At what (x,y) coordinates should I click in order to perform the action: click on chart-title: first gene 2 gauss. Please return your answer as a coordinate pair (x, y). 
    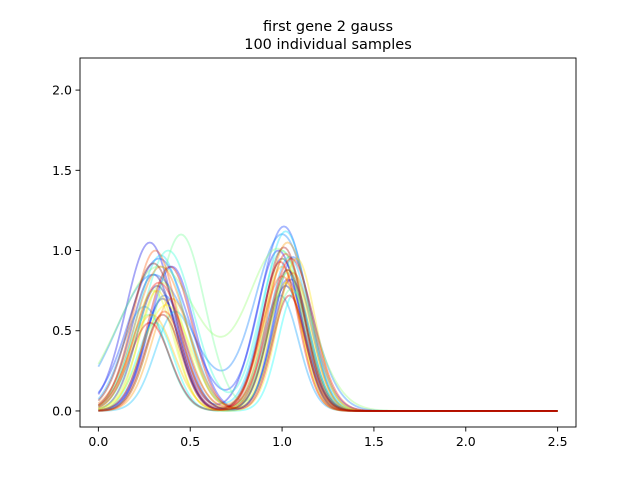
    Looking at the image, I should click on (328, 27).